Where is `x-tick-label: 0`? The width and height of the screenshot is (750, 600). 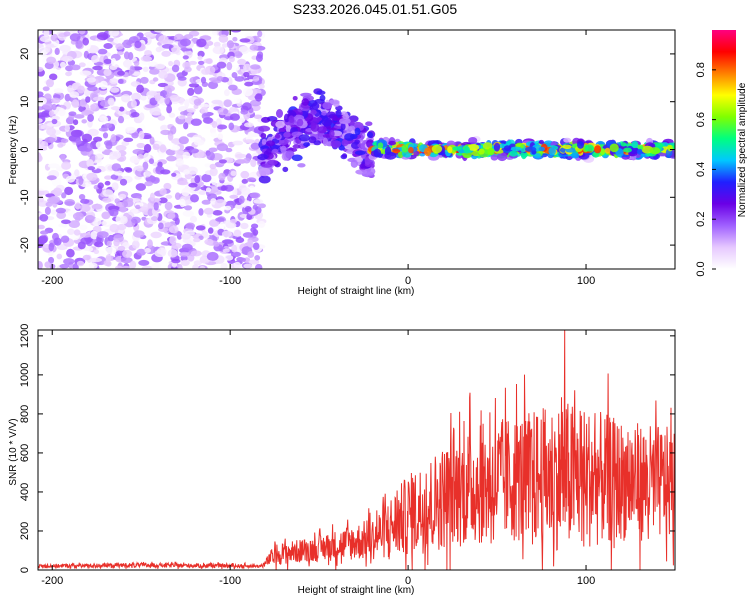 x-tick-label: 0 is located at coordinates (408, 281).